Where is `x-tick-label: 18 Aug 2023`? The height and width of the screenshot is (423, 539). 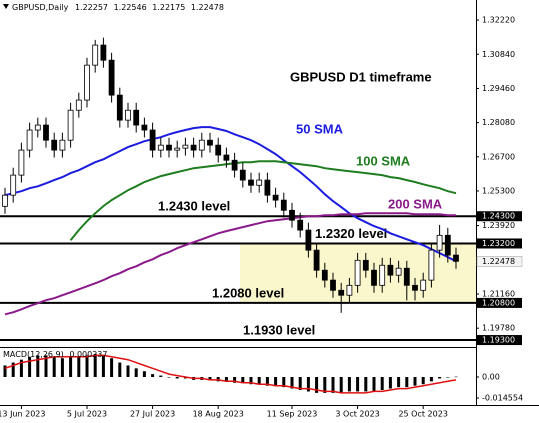 x-tick-label: 18 Aug 2023 is located at coordinates (218, 414).